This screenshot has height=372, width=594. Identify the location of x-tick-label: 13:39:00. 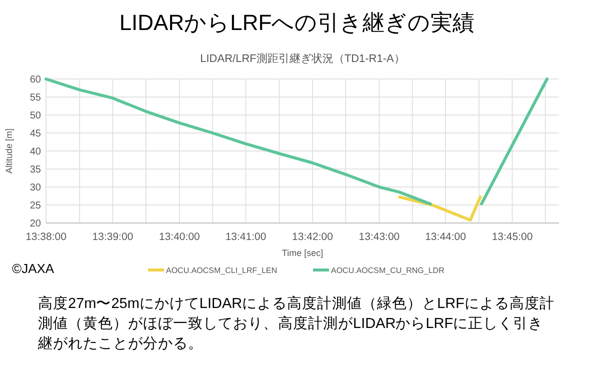
(113, 237).